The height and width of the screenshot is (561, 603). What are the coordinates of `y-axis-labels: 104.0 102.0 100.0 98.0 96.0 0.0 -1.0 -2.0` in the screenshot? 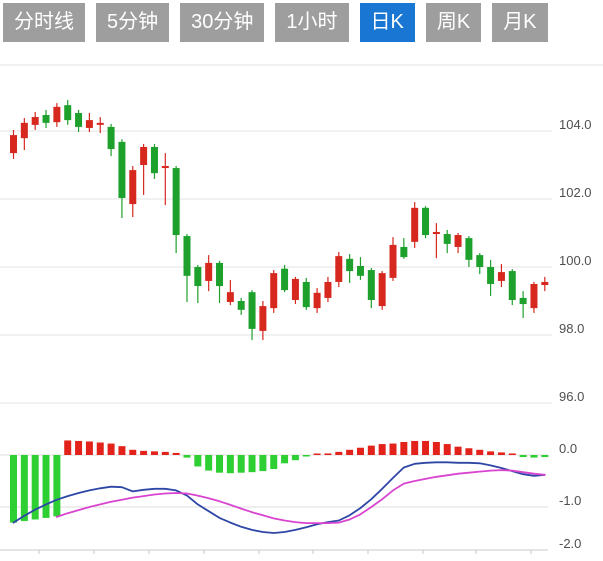 It's located at (575, 334).